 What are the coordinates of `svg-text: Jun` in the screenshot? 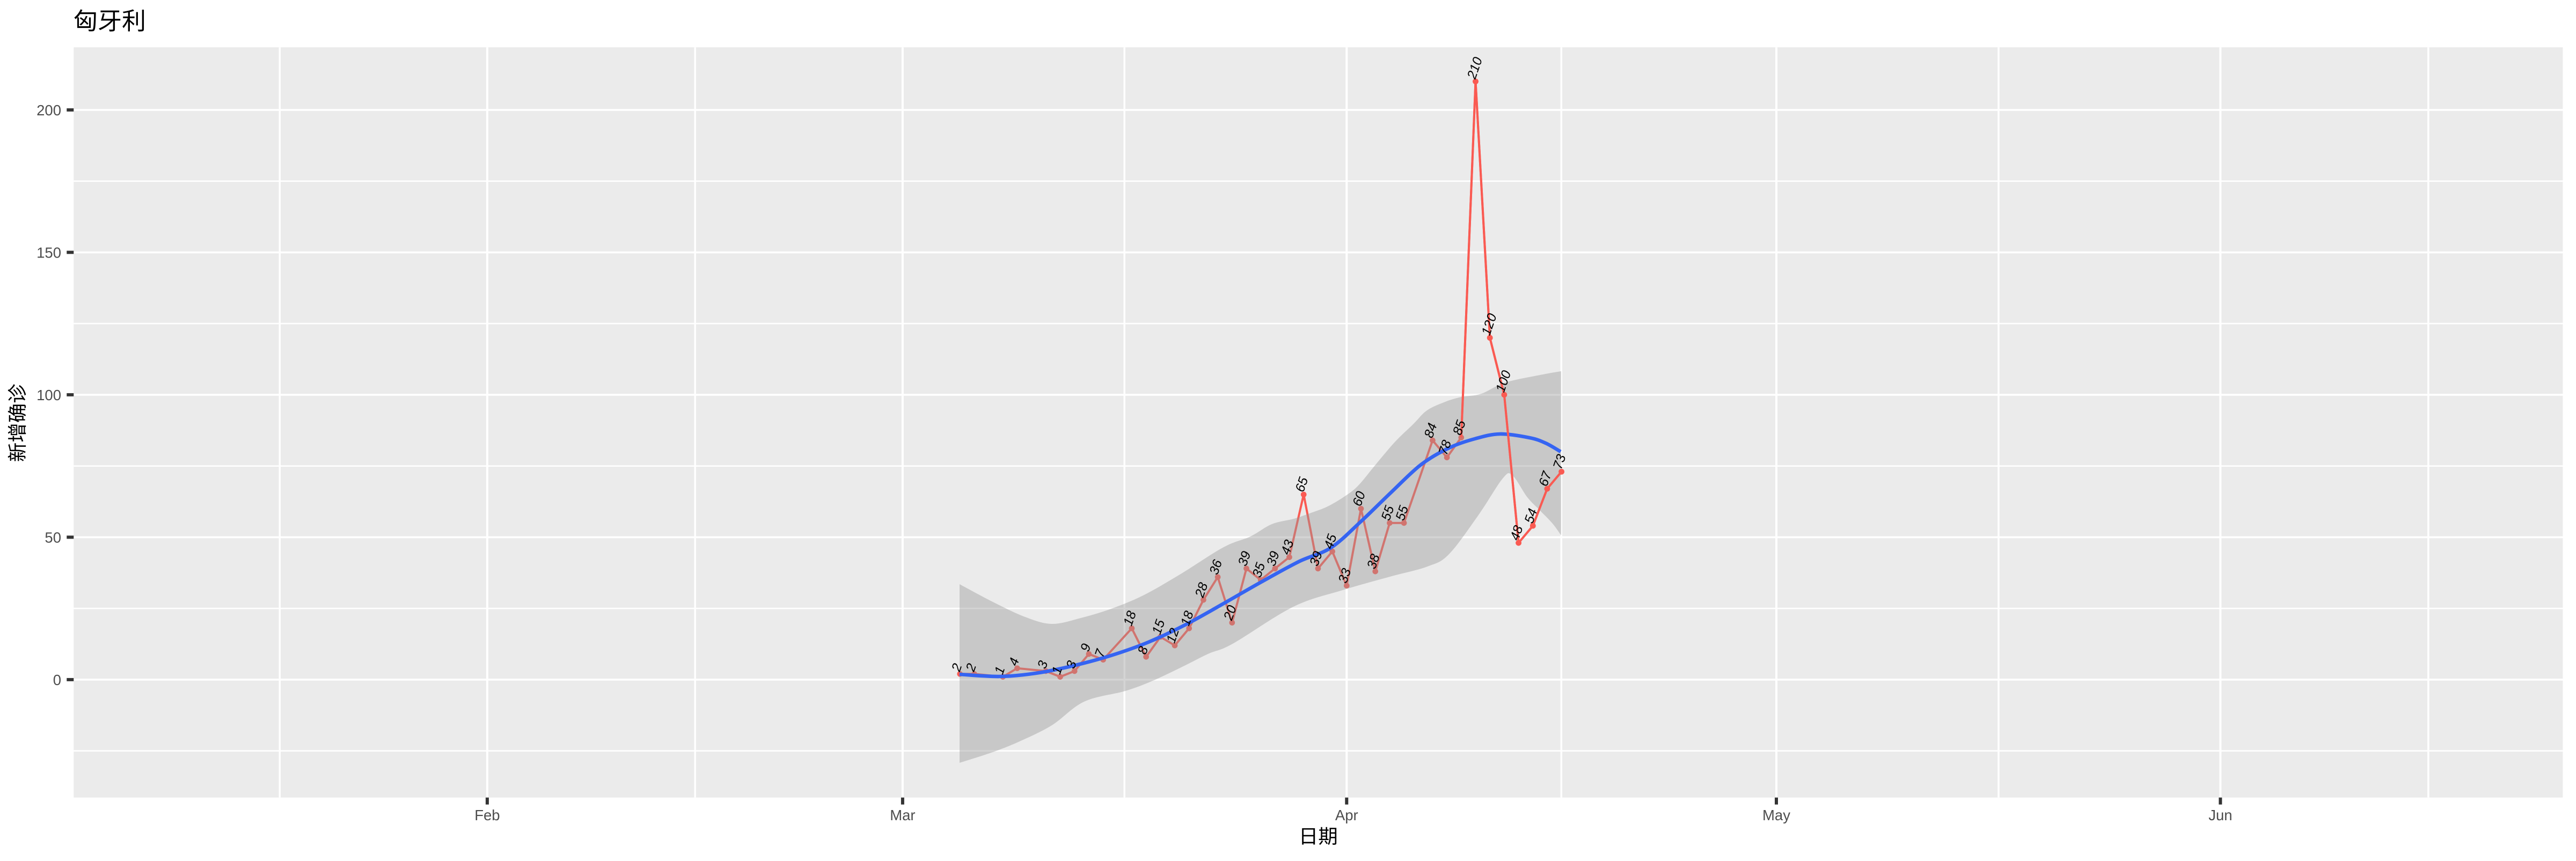 It's located at (2220, 815).